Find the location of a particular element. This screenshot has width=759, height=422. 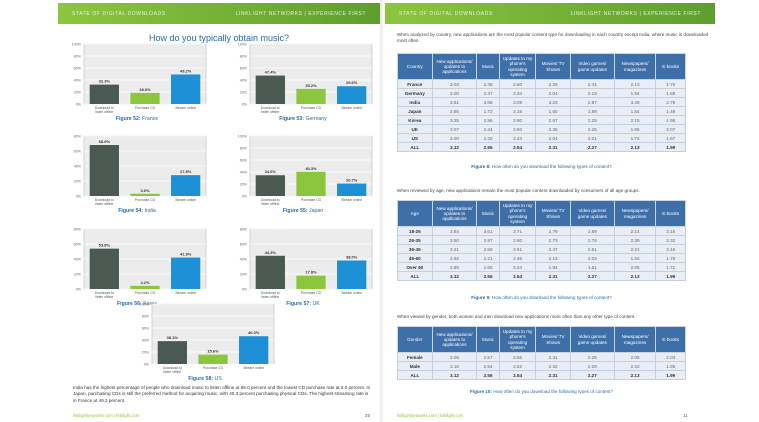

table-cell: 2.28 is located at coordinates (592, 366).